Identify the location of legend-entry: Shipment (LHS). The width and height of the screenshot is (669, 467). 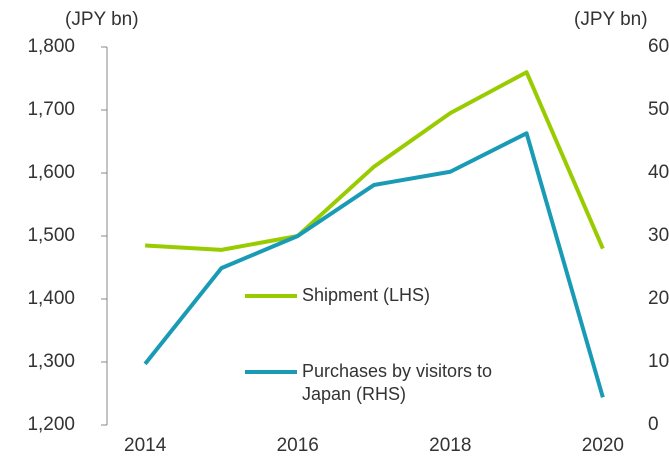
(366, 295).